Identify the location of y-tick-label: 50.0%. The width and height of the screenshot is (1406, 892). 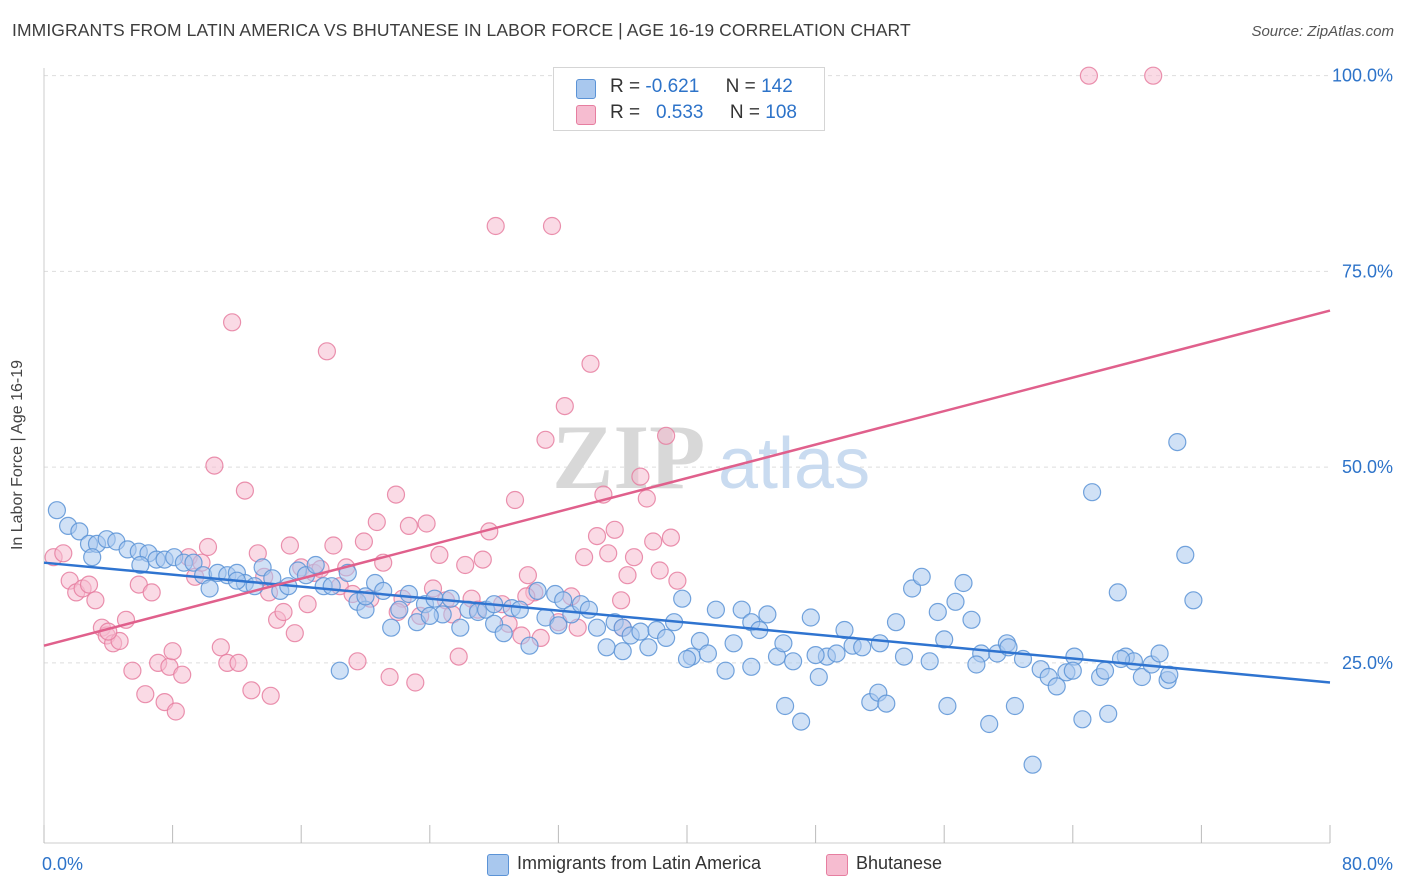
(1367, 467).